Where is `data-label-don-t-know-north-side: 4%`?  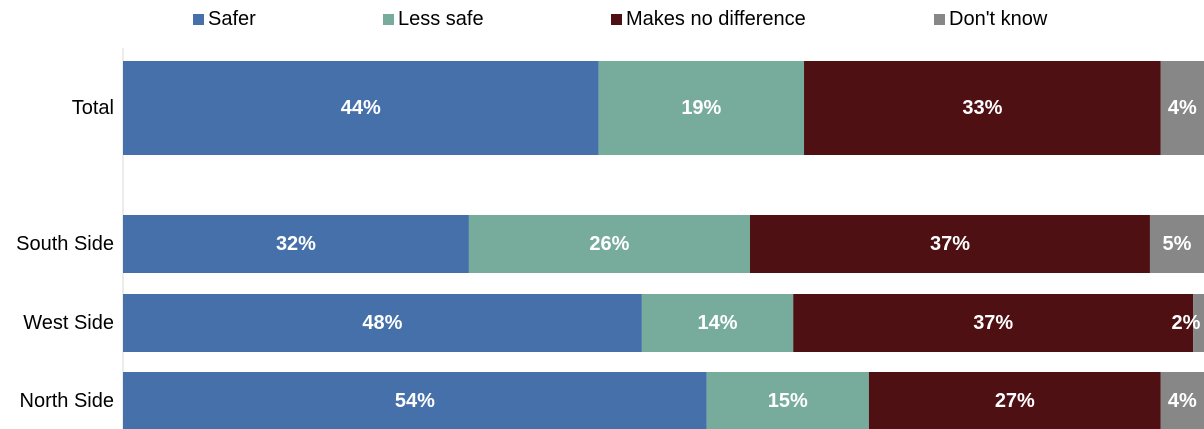 data-label-don-t-know-north-side: 4% is located at coordinates (1182, 401).